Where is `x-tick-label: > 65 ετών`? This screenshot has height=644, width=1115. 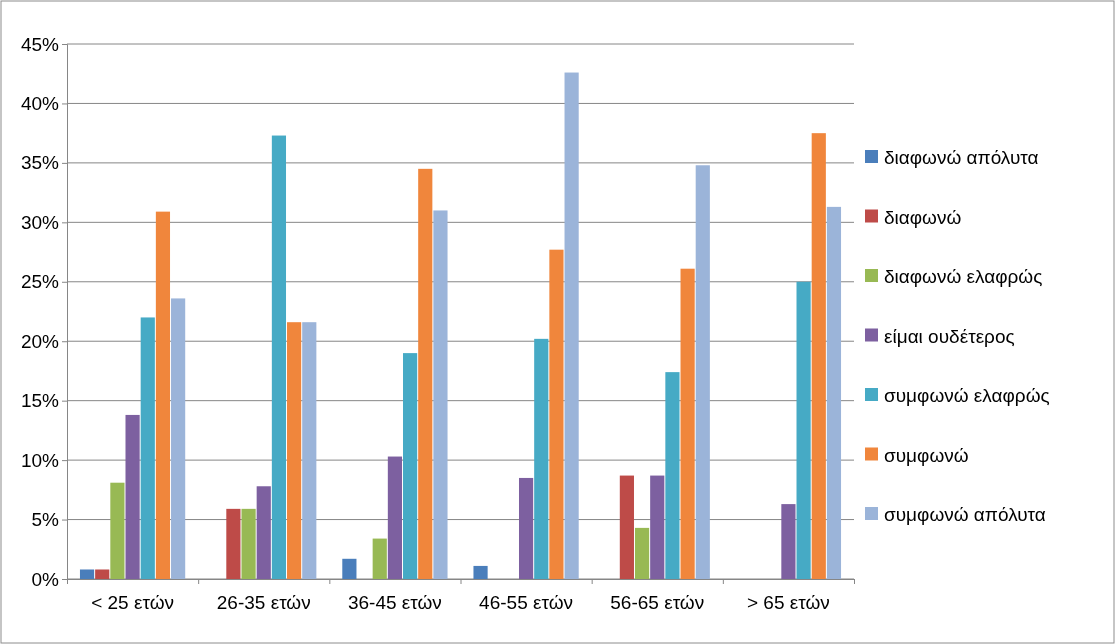 x-tick-label: > 65 ετών is located at coordinates (788, 602).